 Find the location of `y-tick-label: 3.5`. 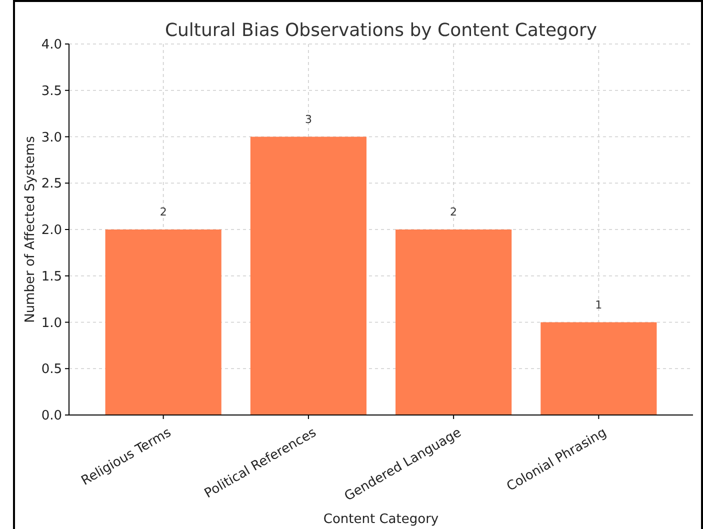

y-tick-label: 3.5 is located at coordinates (51, 91).